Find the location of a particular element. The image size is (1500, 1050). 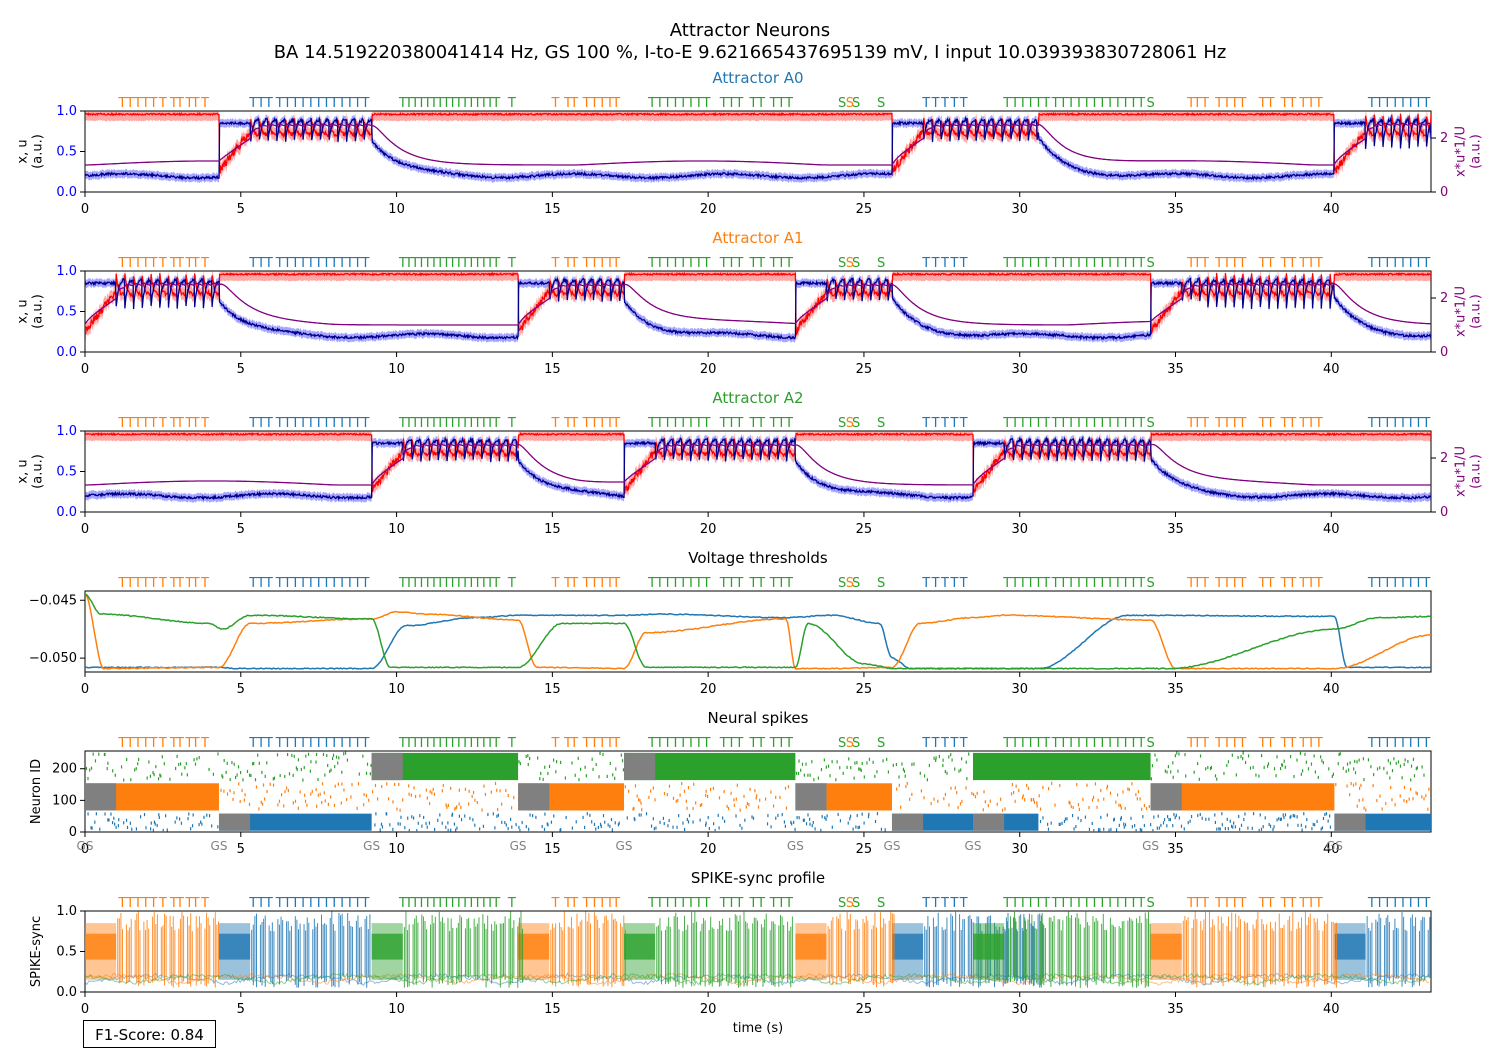

x-axis-label: time (s) is located at coordinates (758, 1028).